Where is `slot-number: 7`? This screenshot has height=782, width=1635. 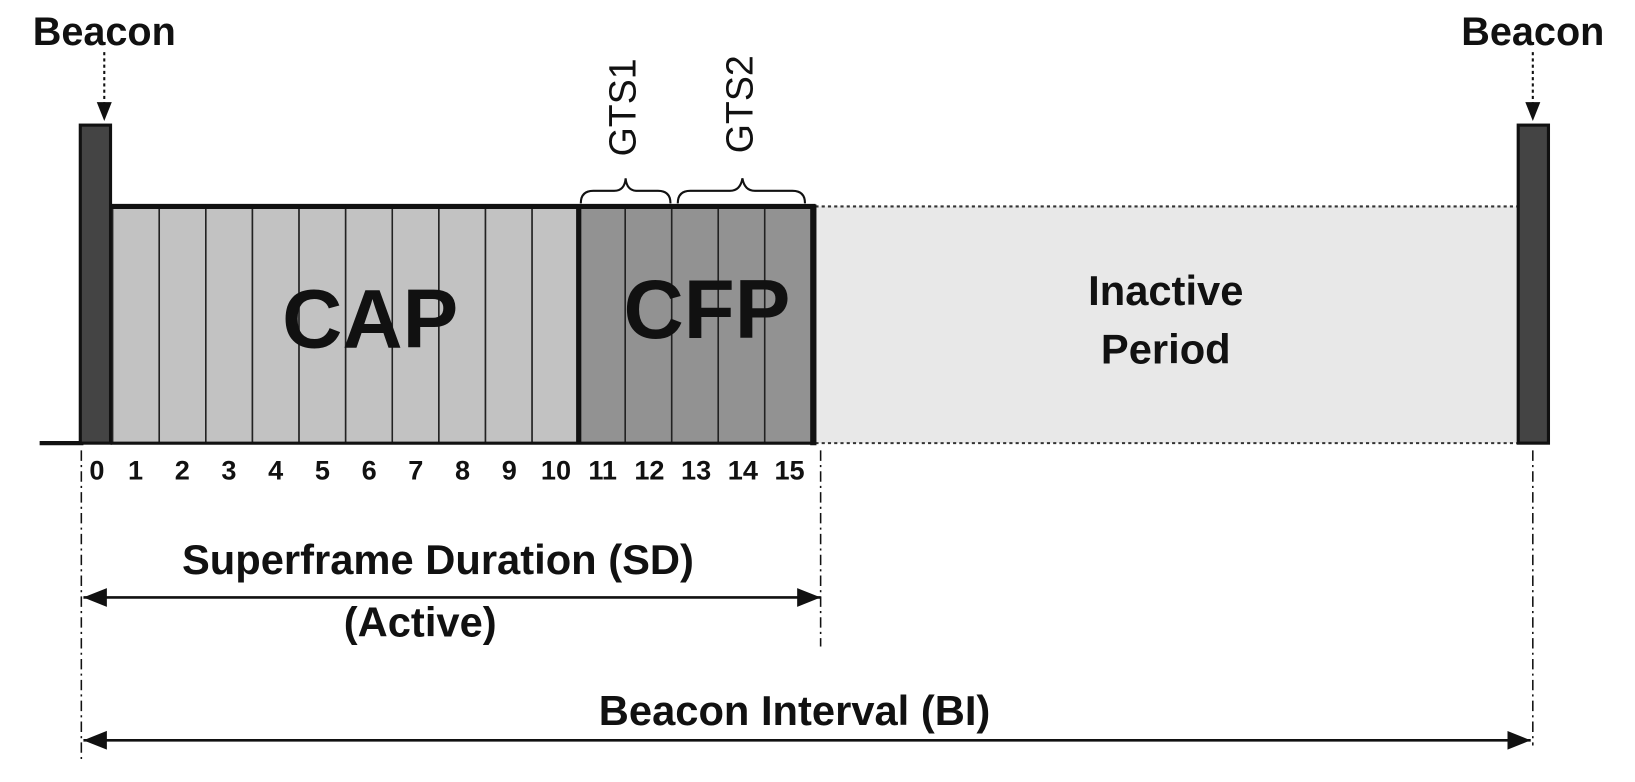
slot-number: 7 is located at coordinates (415, 469).